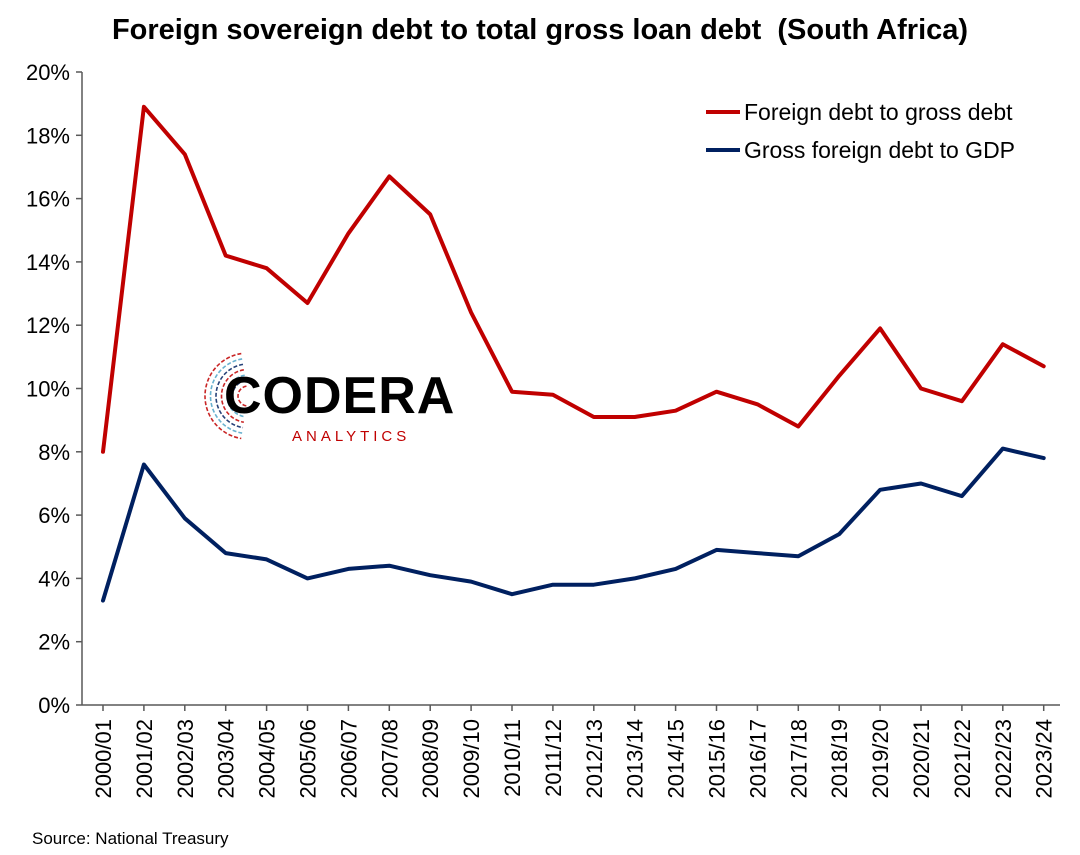 This screenshot has height=855, width=1080. What do you see at coordinates (430, 759) in the screenshot?
I see `x-tick-label: 2008/09` at bounding box center [430, 759].